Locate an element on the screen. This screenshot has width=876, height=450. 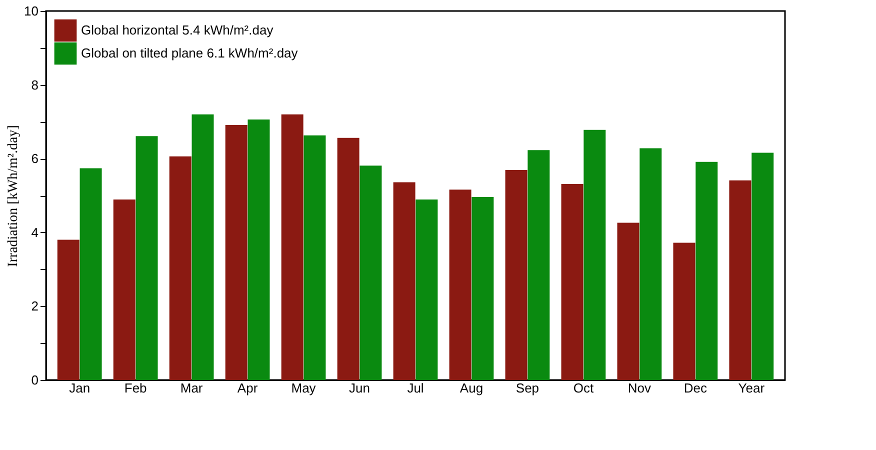
x-tick-label: Mar is located at coordinates (192, 388).